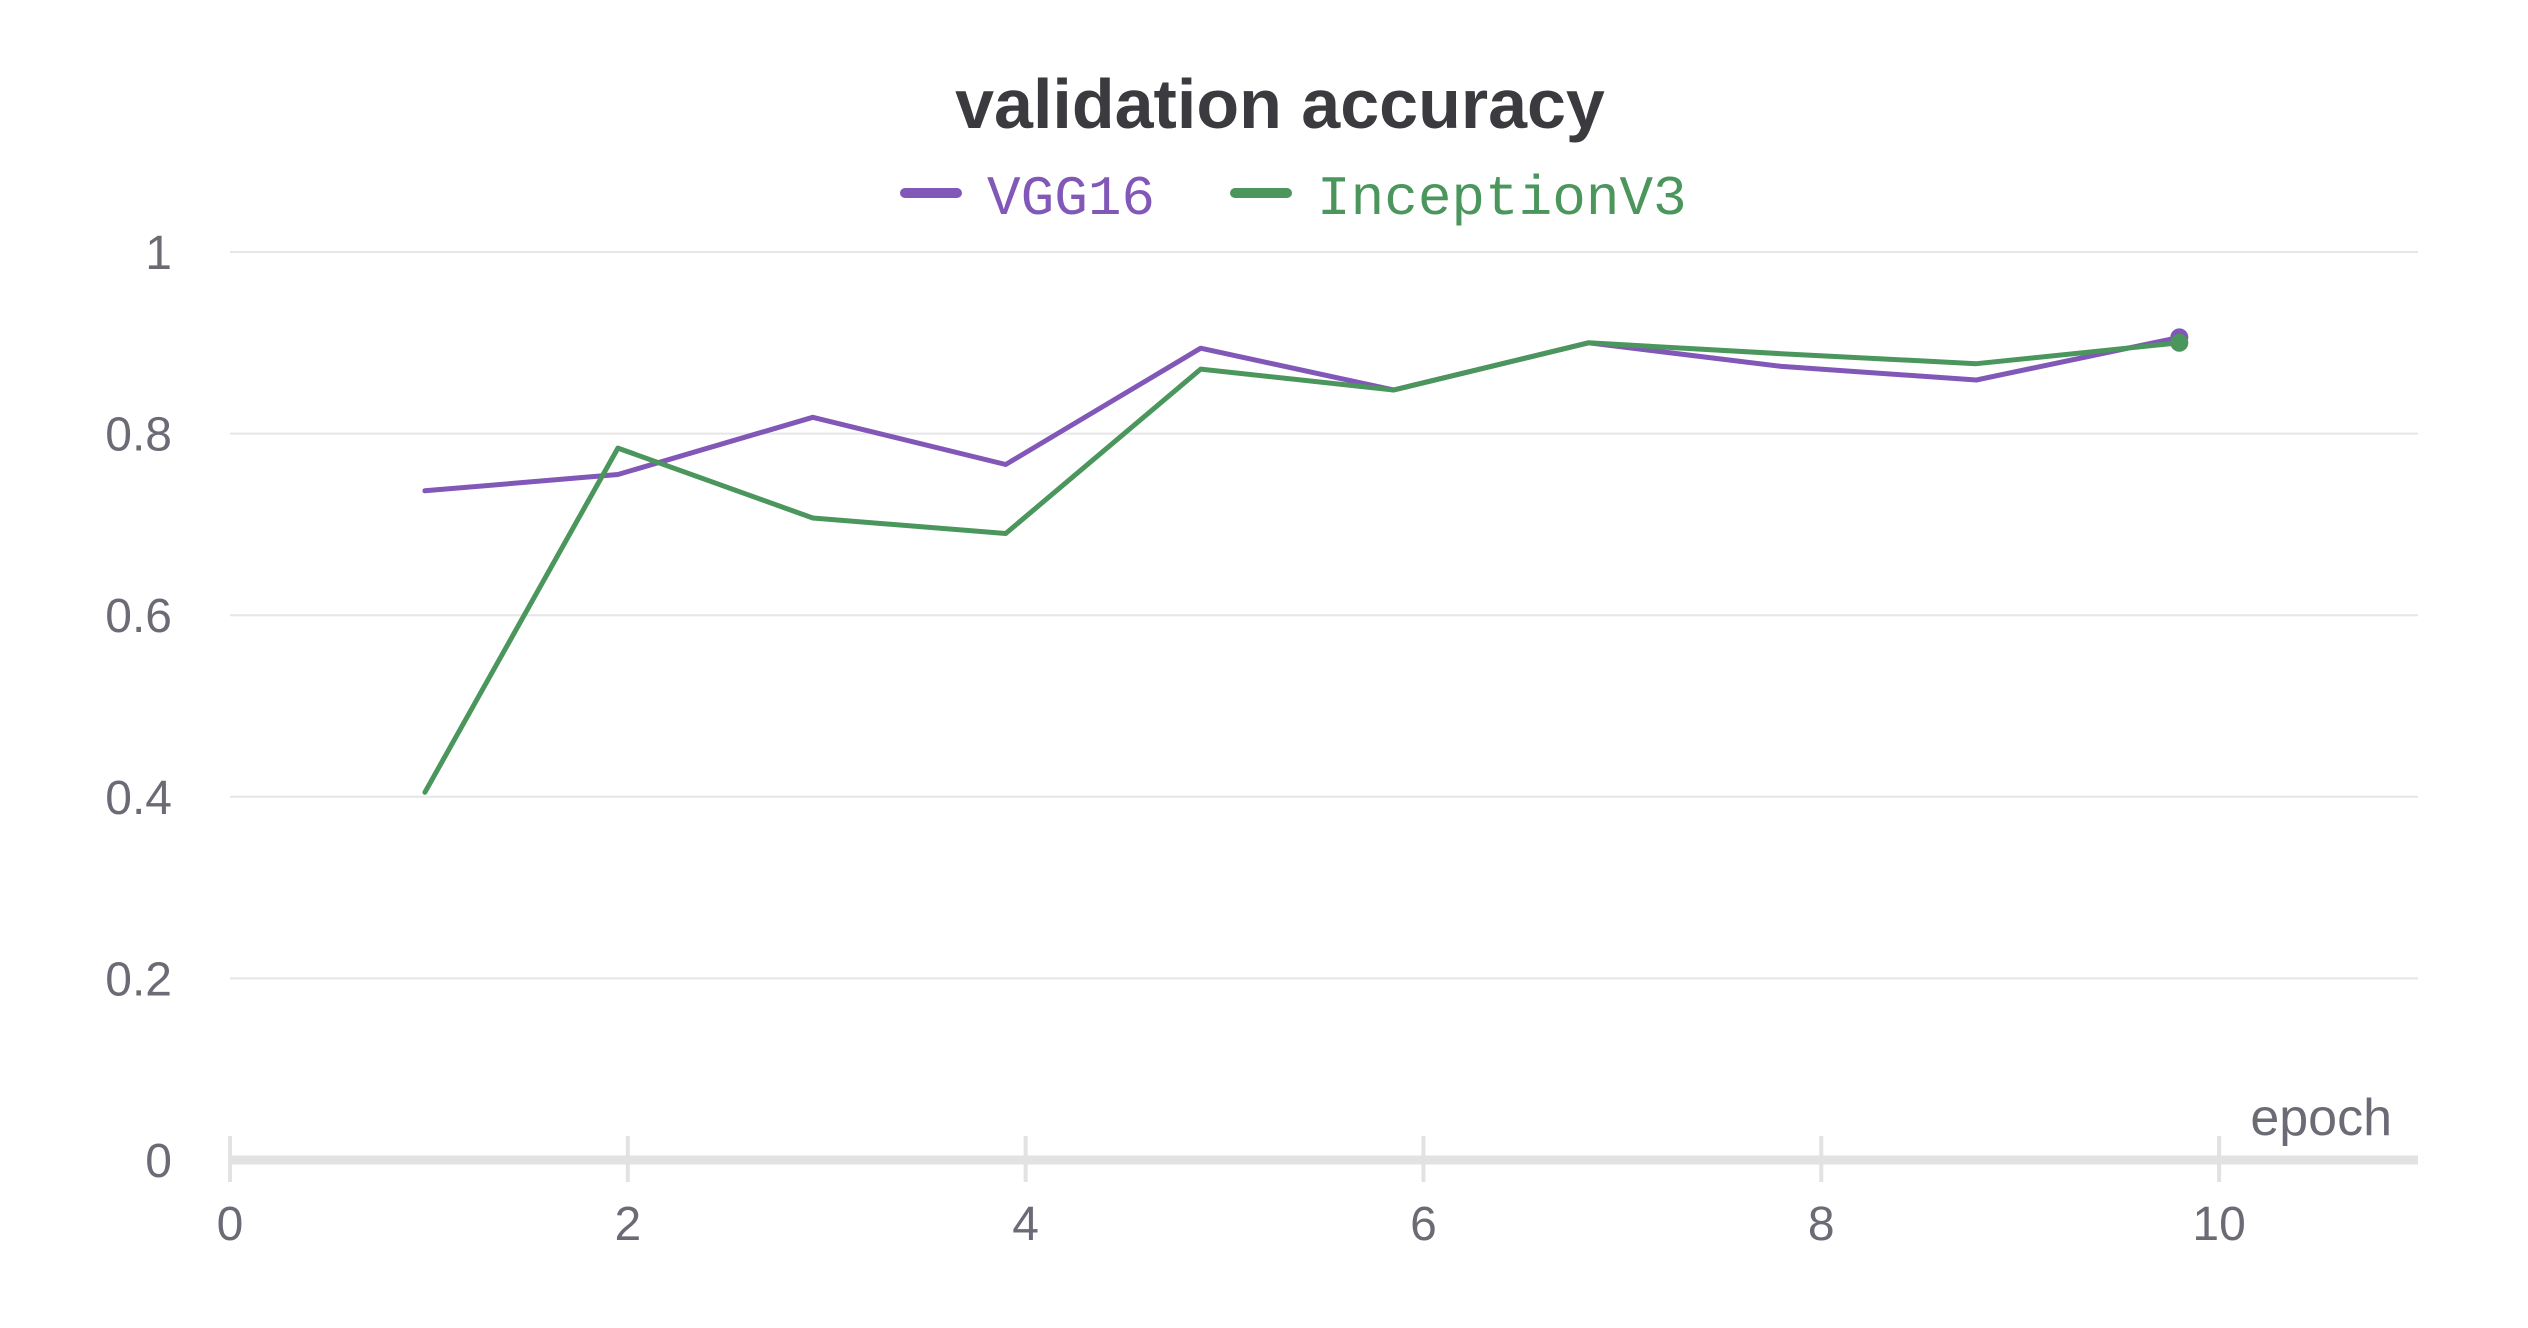 This screenshot has width=2528, height=1328. What do you see at coordinates (1502, 199) in the screenshot?
I see `legend-label: InceptionV3` at bounding box center [1502, 199].